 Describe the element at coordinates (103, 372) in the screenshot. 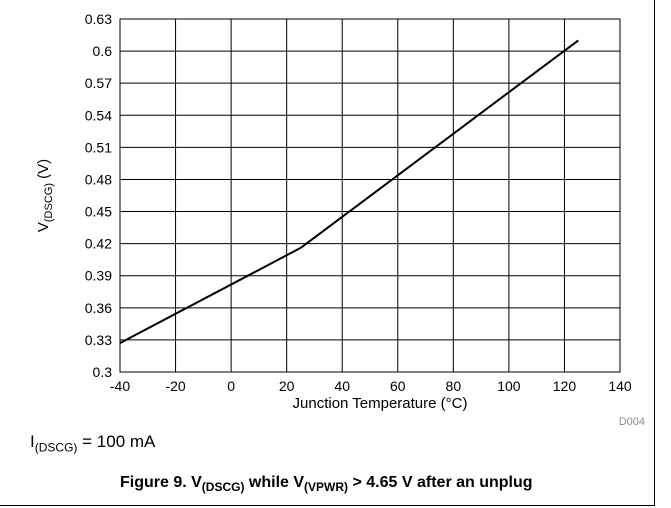

I see `y-tick-label: 0.3` at that location.